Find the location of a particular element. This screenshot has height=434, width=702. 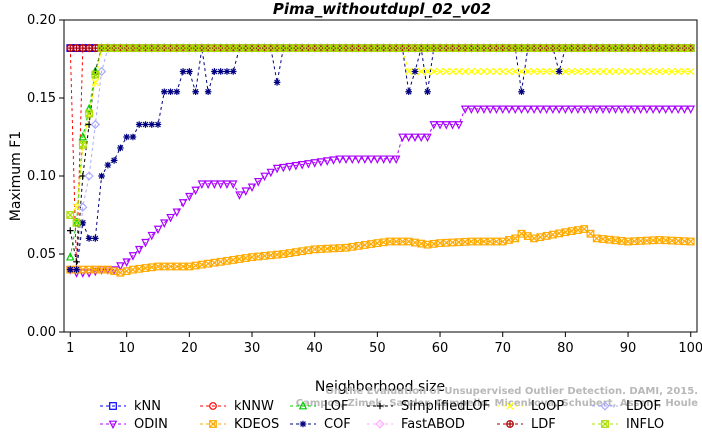

legend-item-lof: LOF is located at coordinates (319, 406).